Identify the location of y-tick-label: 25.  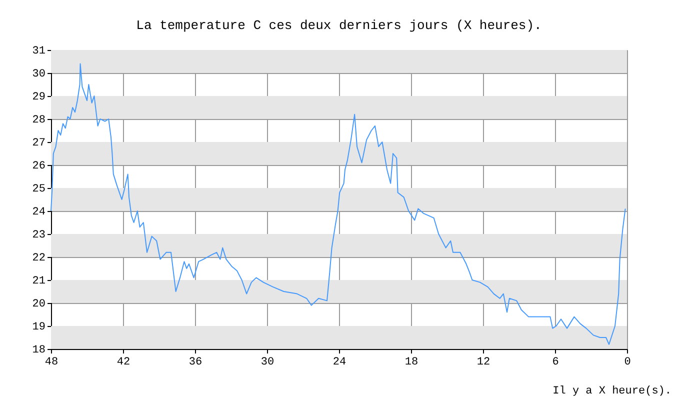
(39, 190).